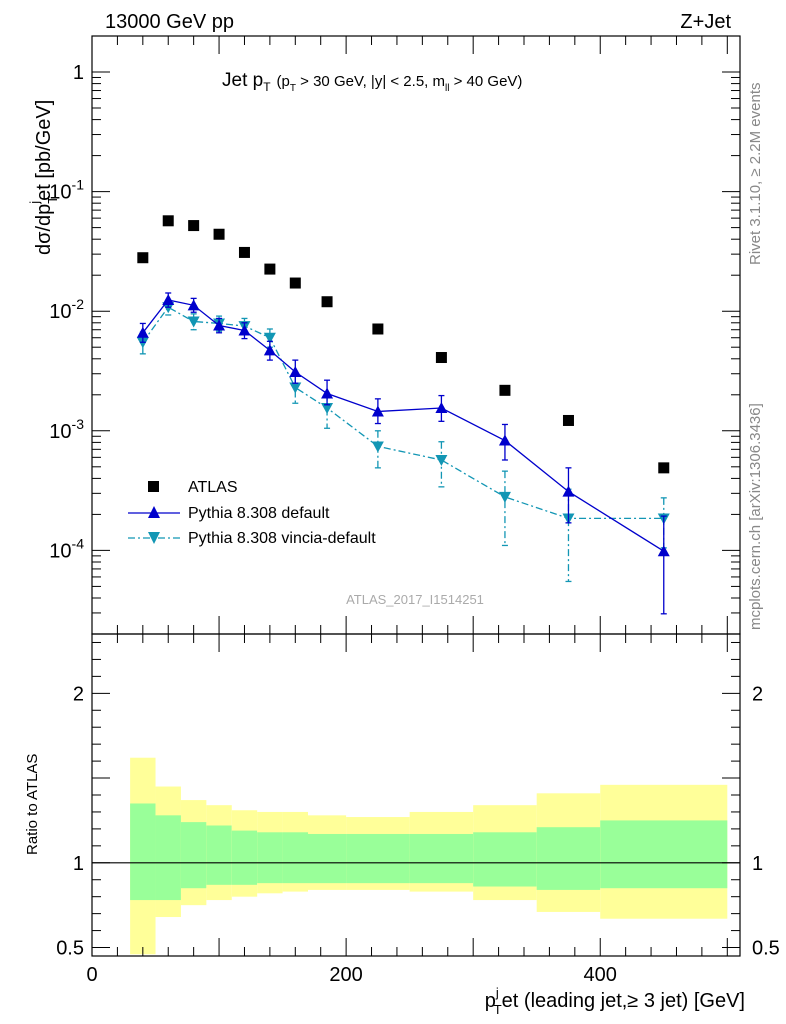 The height and width of the screenshot is (1024, 786). Describe the element at coordinates (154, 538) in the screenshot. I see `legend-marker-vincia` at that location.